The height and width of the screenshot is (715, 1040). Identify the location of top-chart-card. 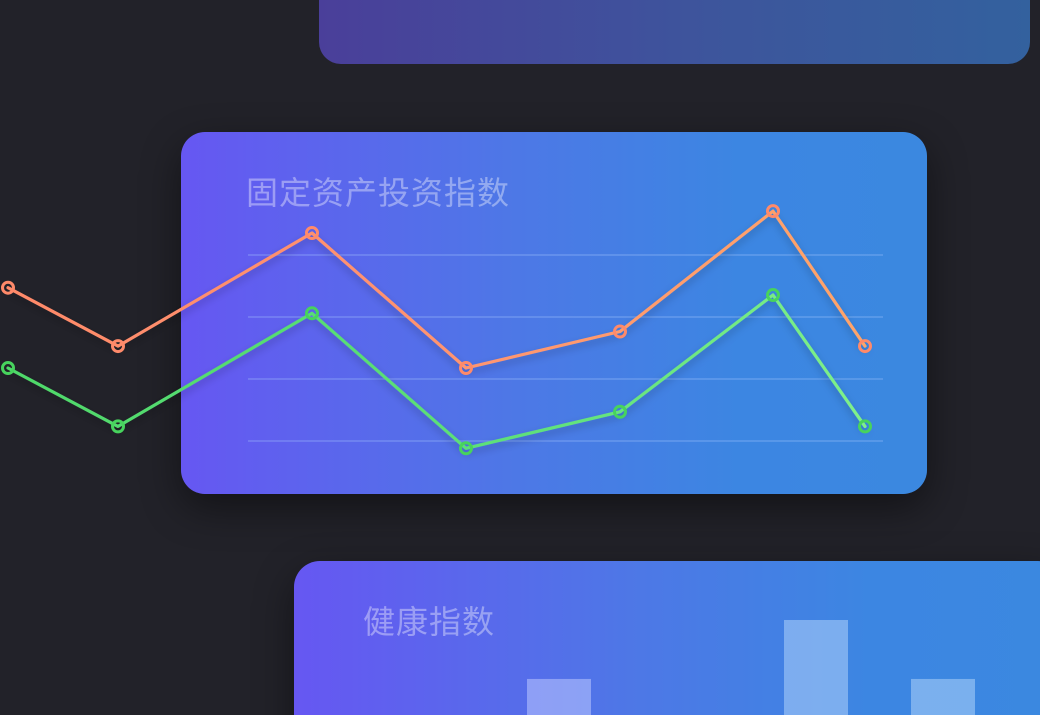
(674, 32).